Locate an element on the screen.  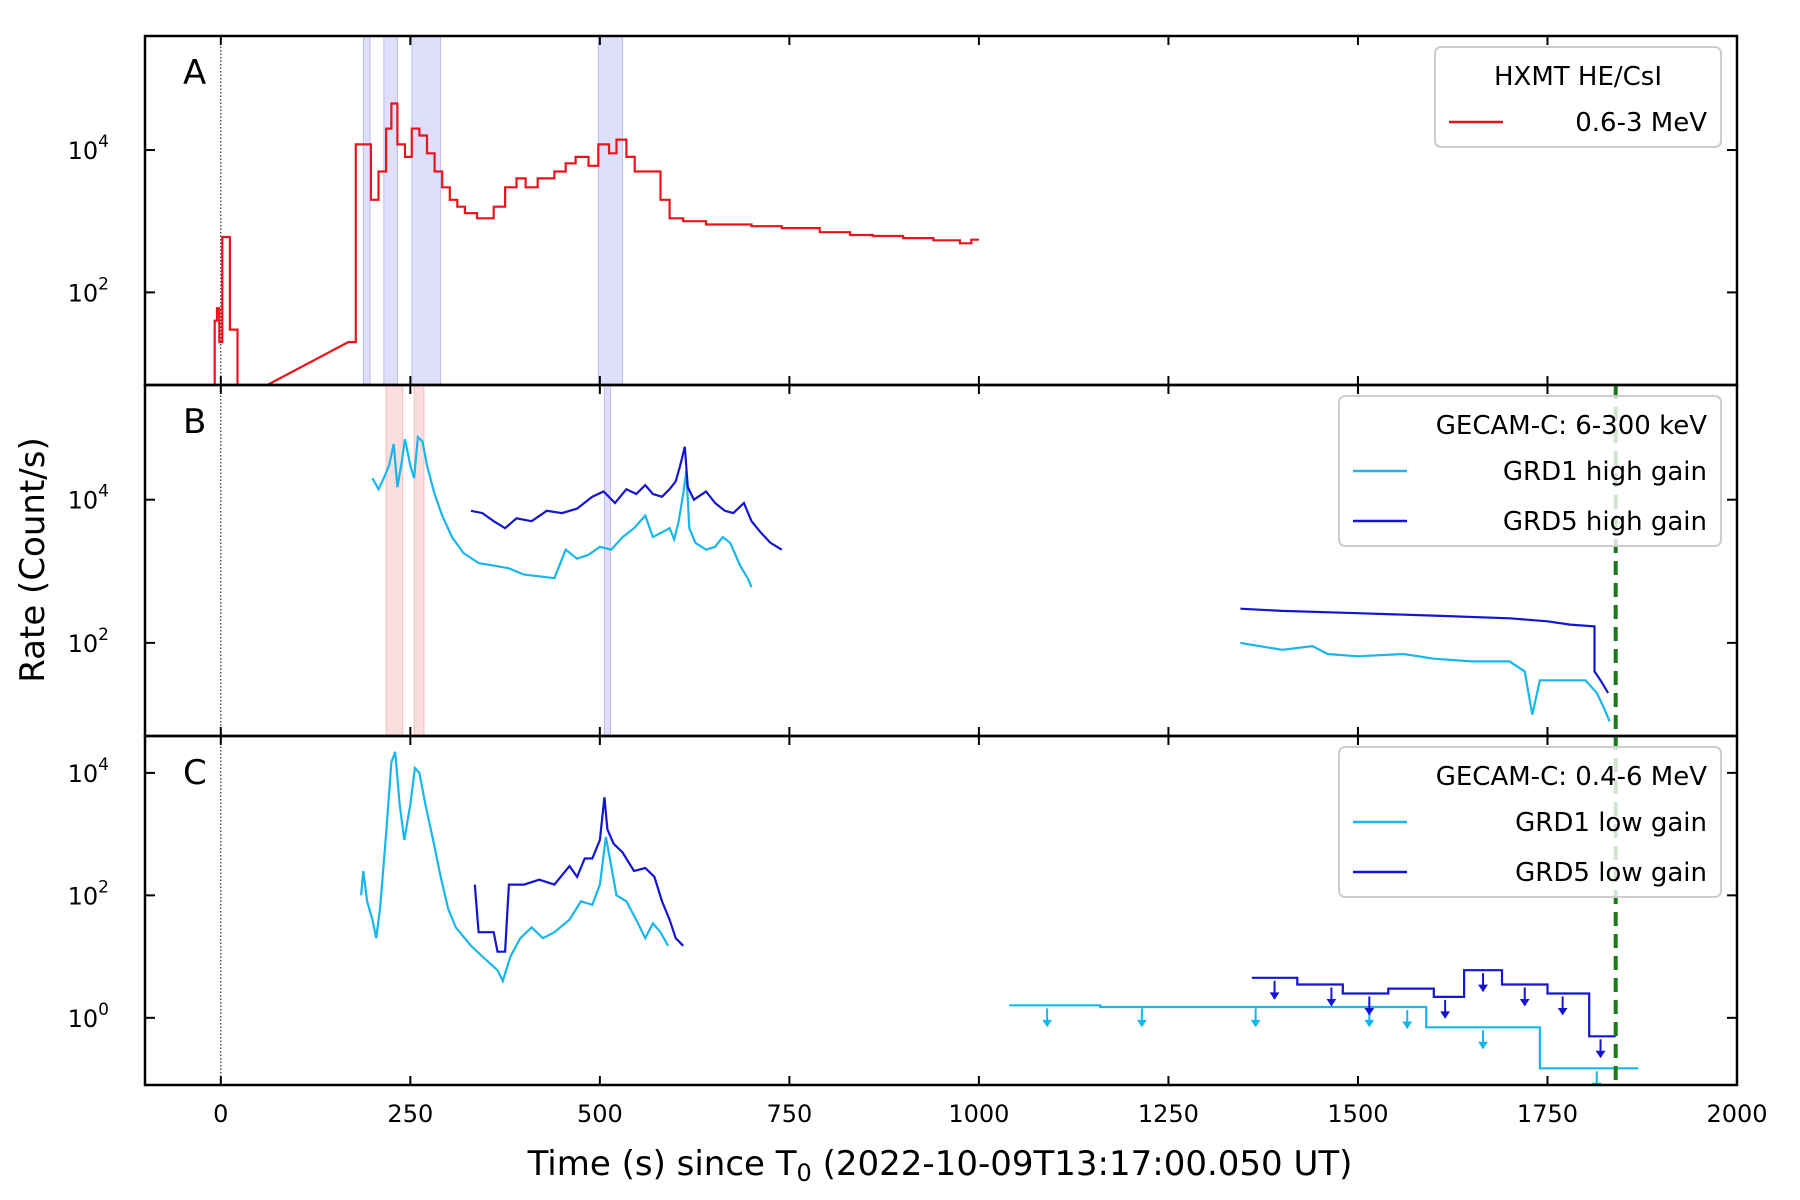
legend-entry: GRD1 high gain is located at coordinates (1605, 472).